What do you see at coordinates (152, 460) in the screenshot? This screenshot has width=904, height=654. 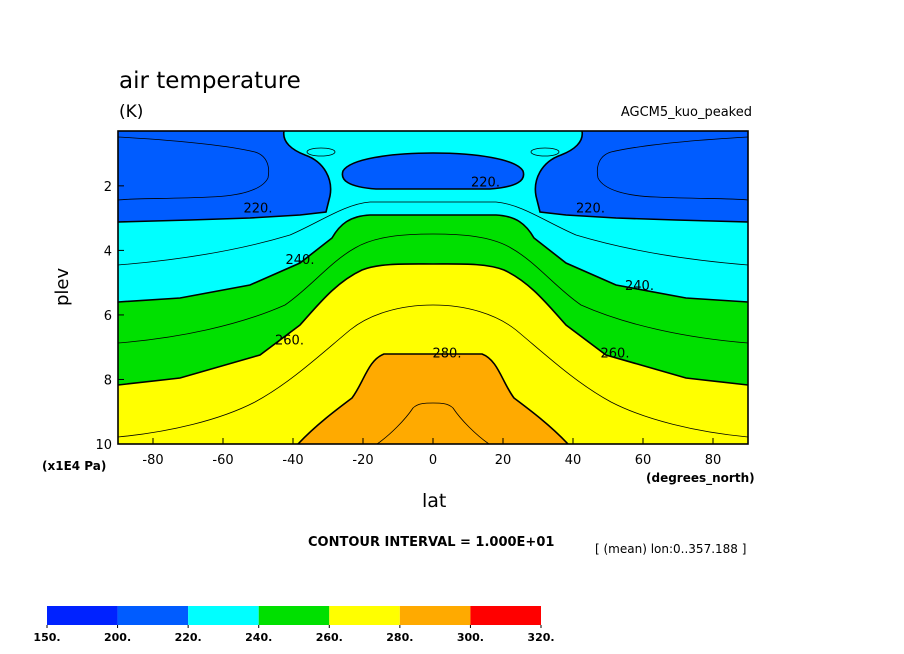 I see `x-tick-label: -80` at bounding box center [152, 460].